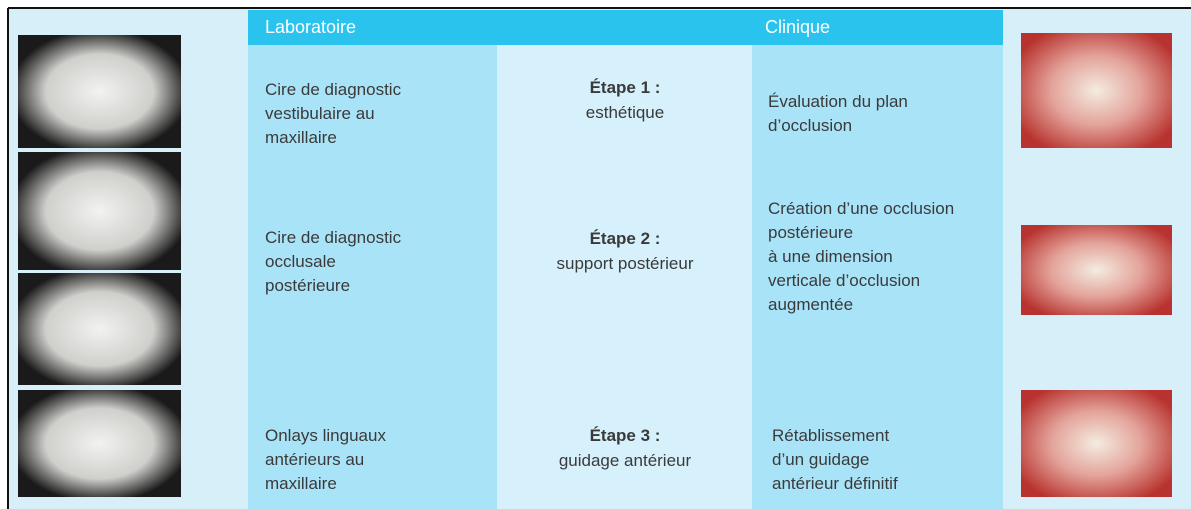  Describe the element at coordinates (810, 125) in the screenshot. I see `clinic-text: d’occlusion` at that location.